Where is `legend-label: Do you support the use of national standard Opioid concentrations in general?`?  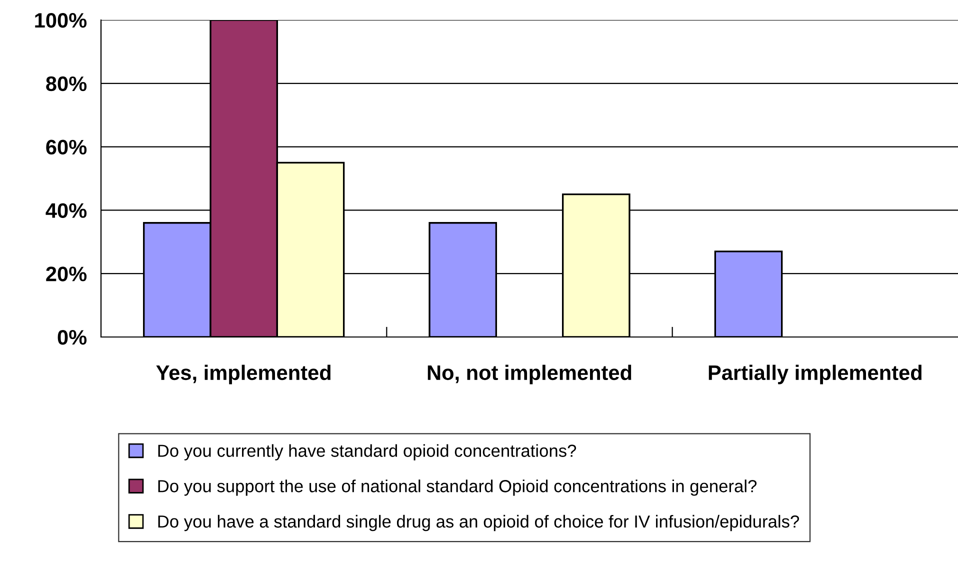 legend-label: Do you support the use of national standard Opioid concentrations in general? is located at coordinates (457, 488).